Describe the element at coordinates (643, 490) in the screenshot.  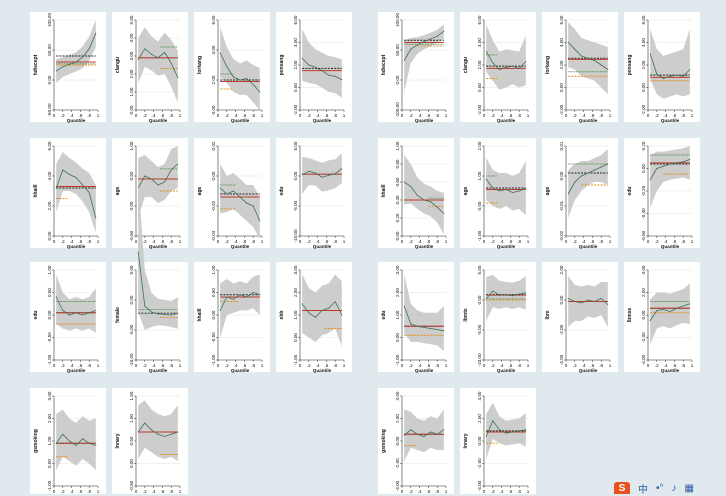
I see `language-indicator: 中` at that location.